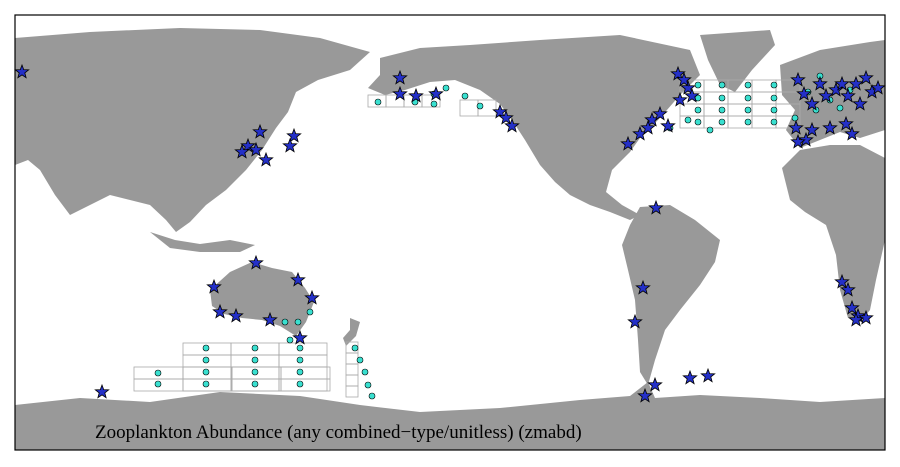 The height and width of the screenshot is (467, 900). Describe the element at coordinates (737, 61) in the screenshot. I see `greenland` at that location.